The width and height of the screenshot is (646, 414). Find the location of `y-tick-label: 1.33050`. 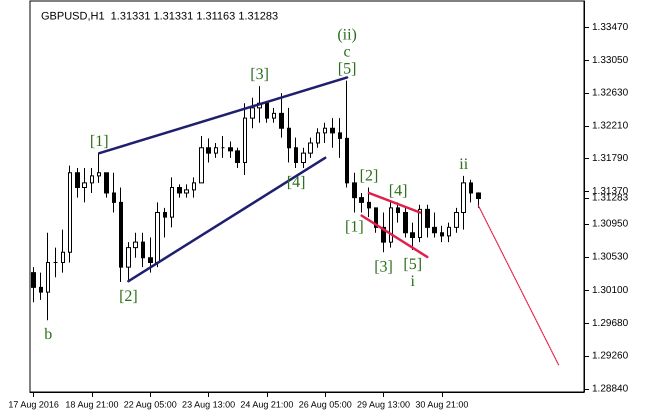

y-tick-label: 1.33050 is located at coordinates (610, 60).